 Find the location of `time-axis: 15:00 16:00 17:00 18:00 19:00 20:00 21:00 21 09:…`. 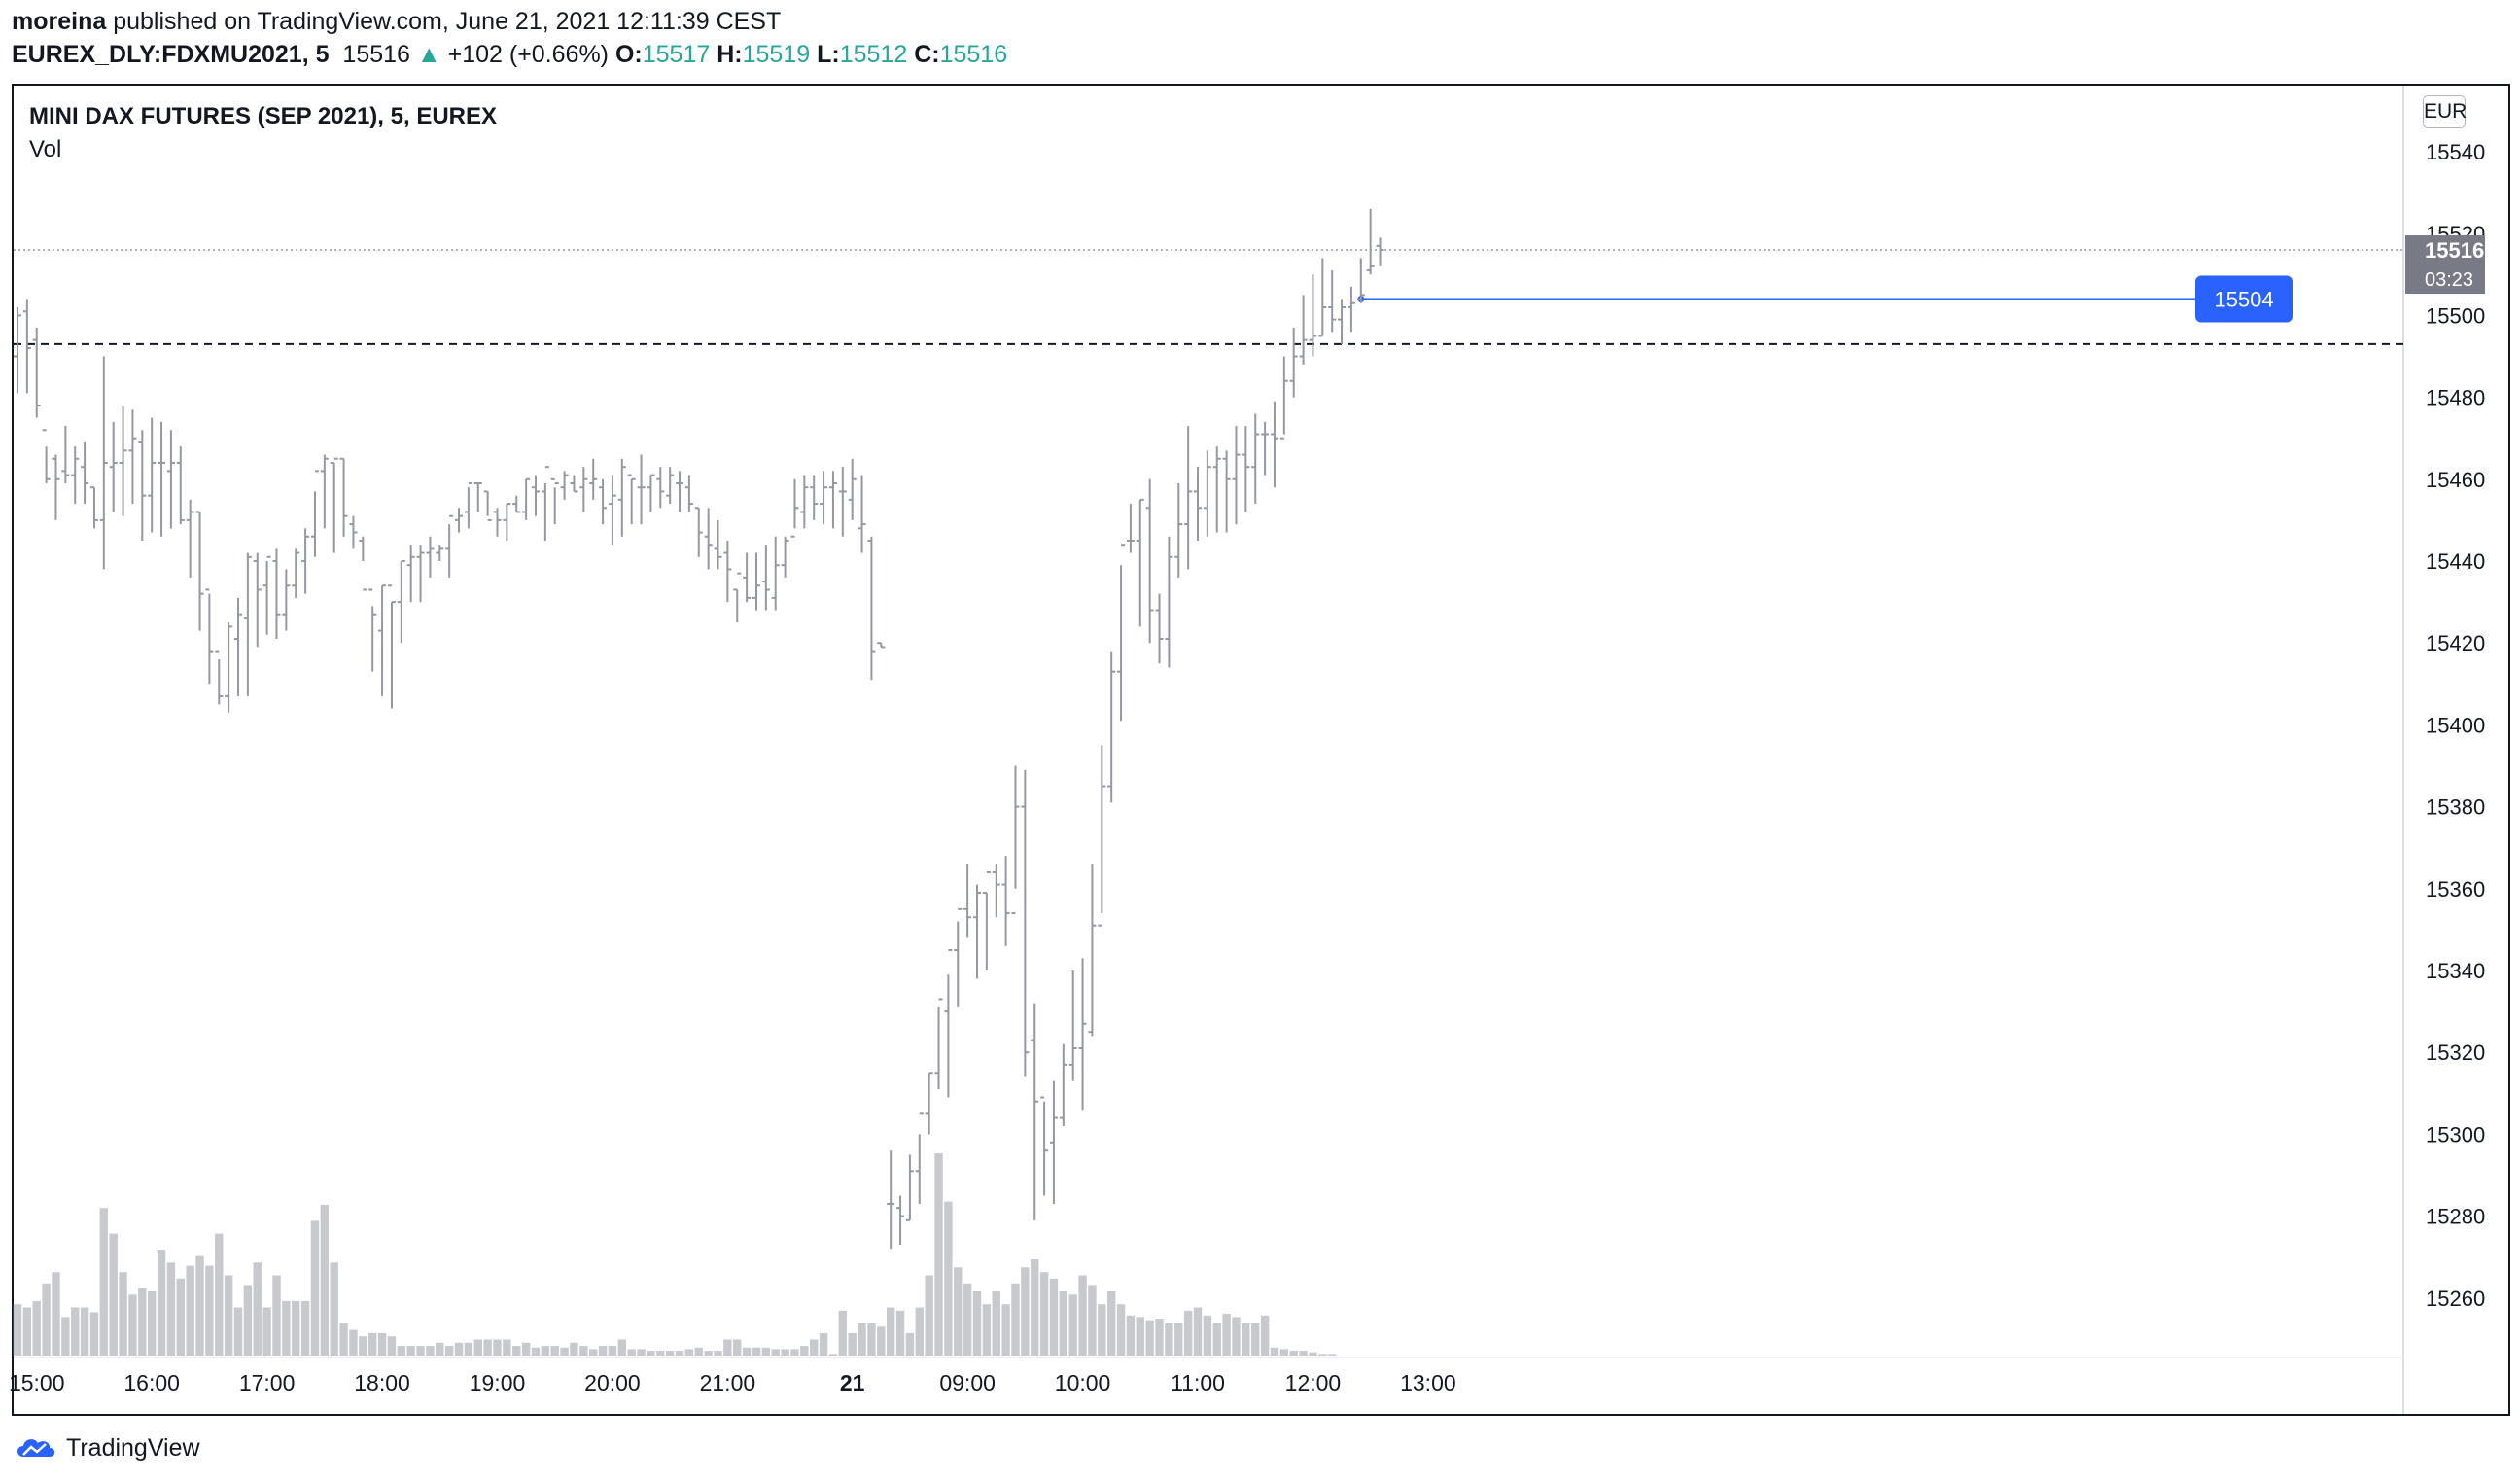

time-axis: 15:00 16:00 17:00 18:00 19:00 20:00 21:00 21 09:… is located at coordinates (732, 1382).